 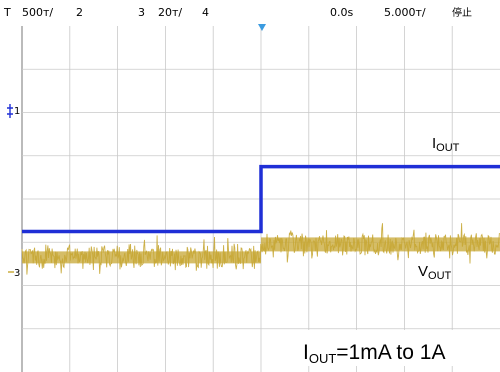 I want to click on caption-box: IOUT=1mA to 1A, so click(x=396, y=348).